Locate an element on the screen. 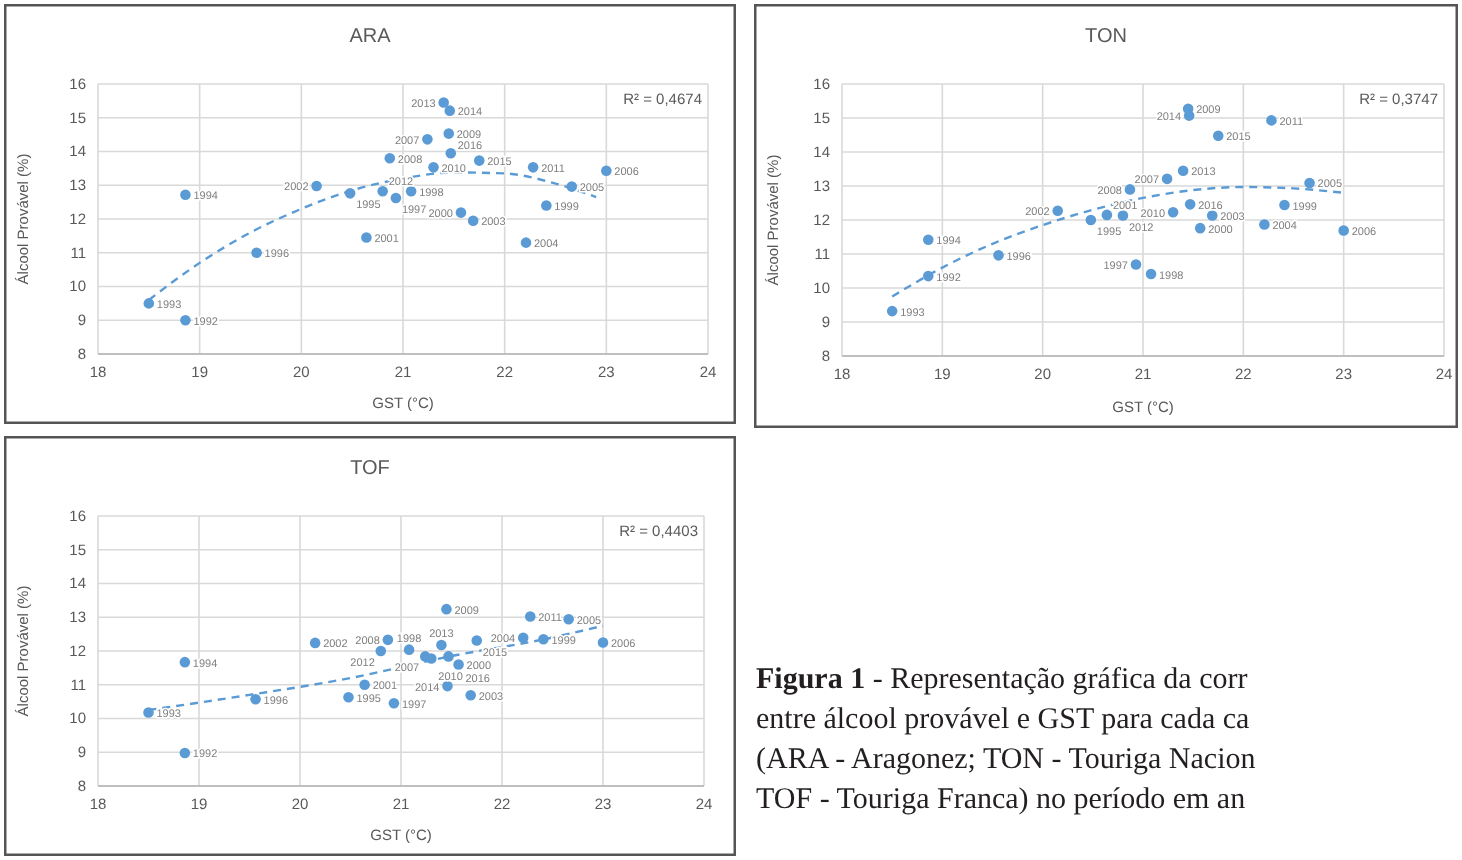  text: (ARA - Aragonez; TON - Touriga Nacion is located at coordinates (1006, 760).